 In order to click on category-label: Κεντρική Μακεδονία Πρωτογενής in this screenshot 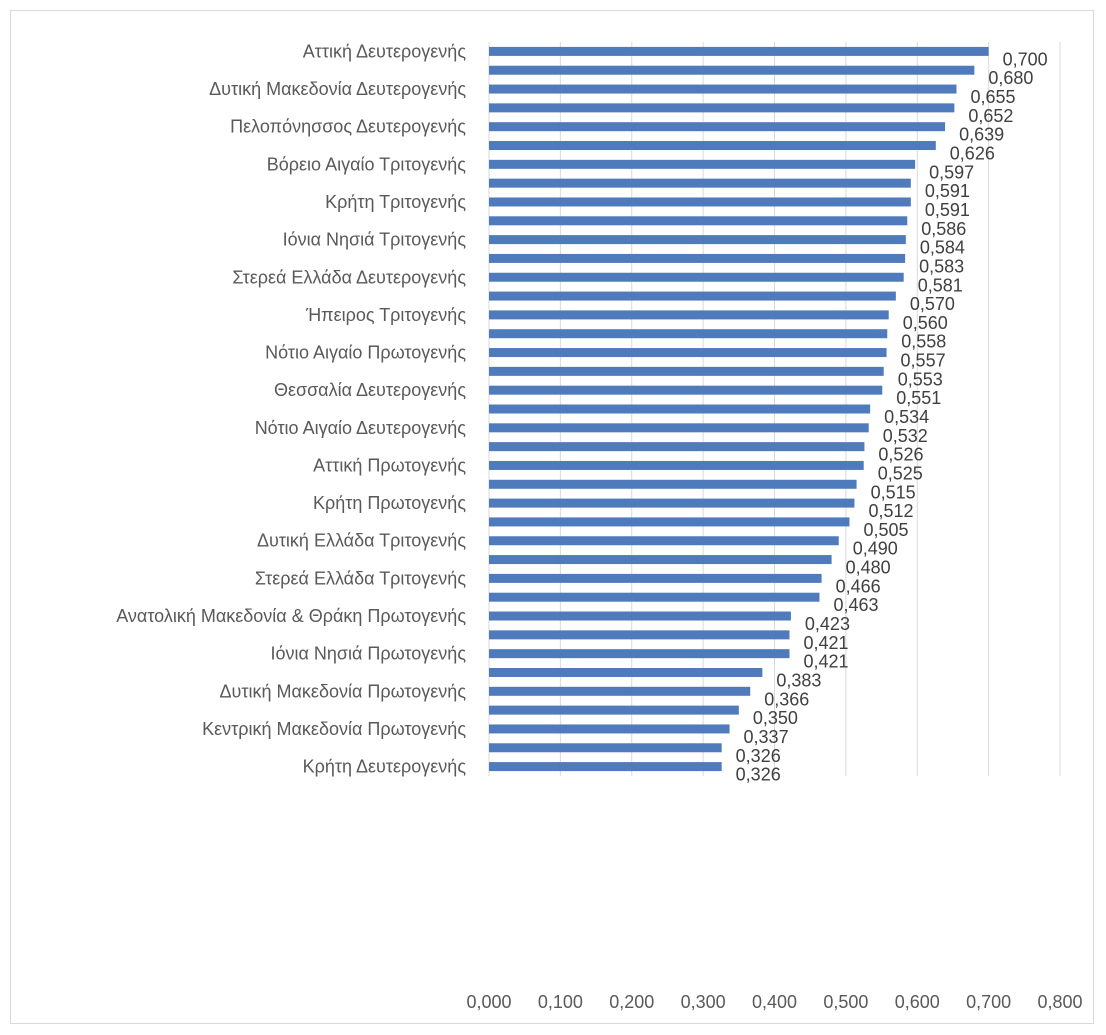, I will do `click(334, 729)`.